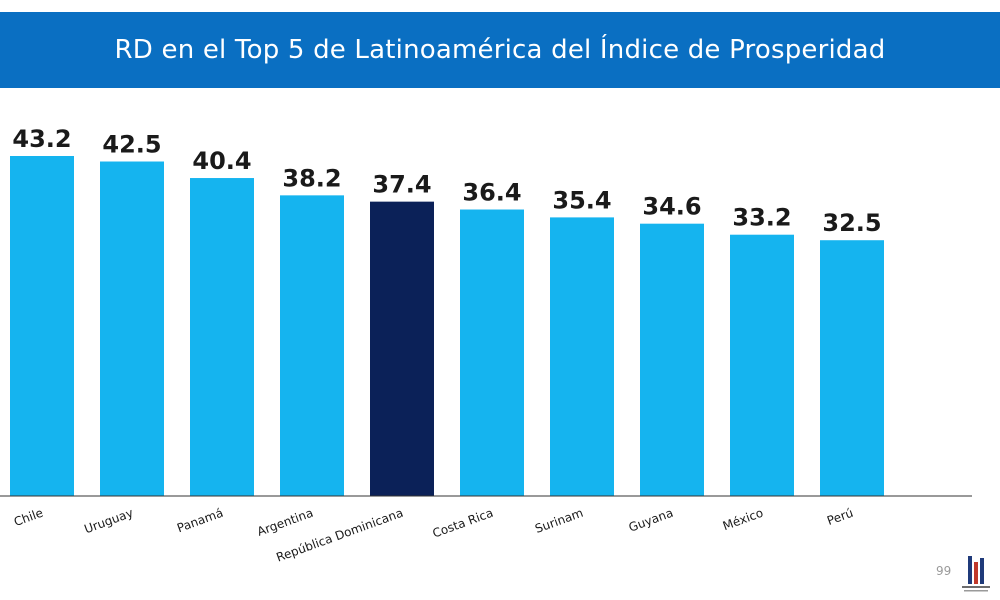 This screenshot has height=600, width=1000. Describe the element at coordinates (132, 328) in the screenshot. I see `bar-uruguay` at that location.